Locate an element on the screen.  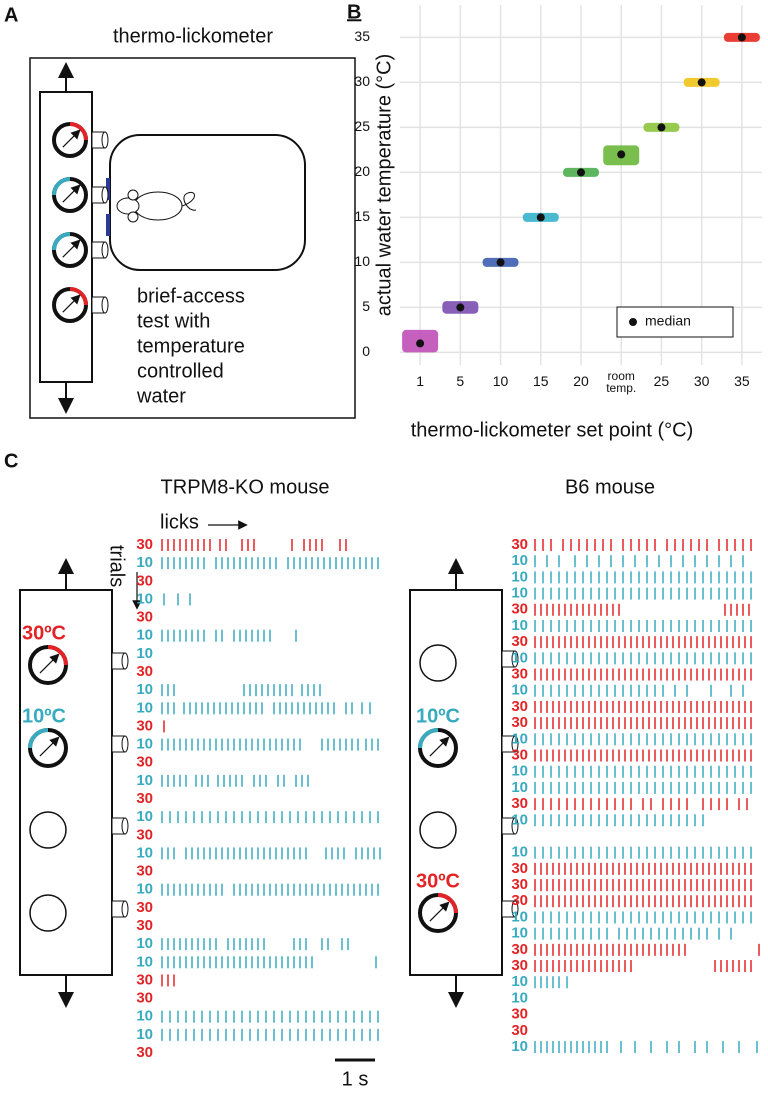
x-axis-label: thermo-lickometer set point (°C) is located at coordinates (552, 430).